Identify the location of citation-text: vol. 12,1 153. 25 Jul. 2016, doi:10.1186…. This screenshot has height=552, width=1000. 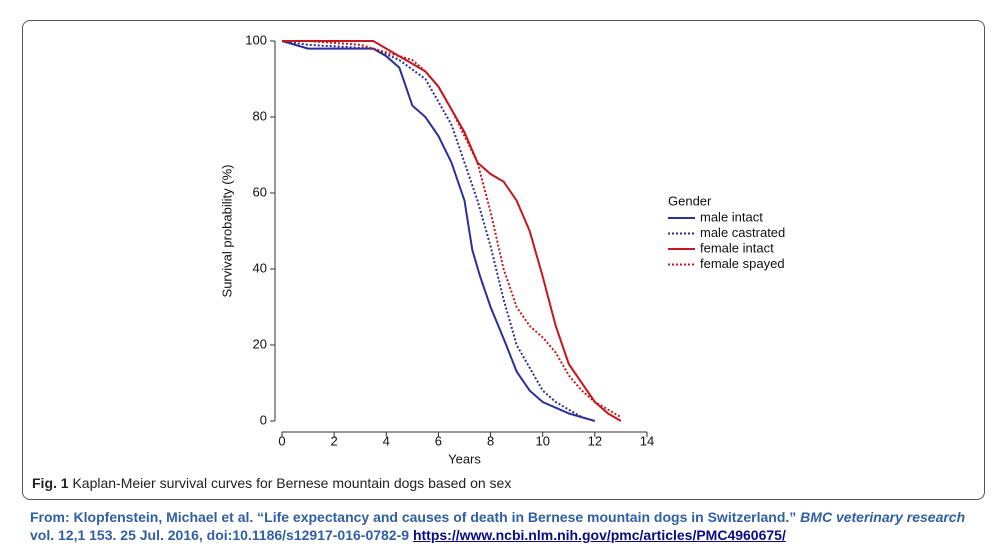
(220, 535).